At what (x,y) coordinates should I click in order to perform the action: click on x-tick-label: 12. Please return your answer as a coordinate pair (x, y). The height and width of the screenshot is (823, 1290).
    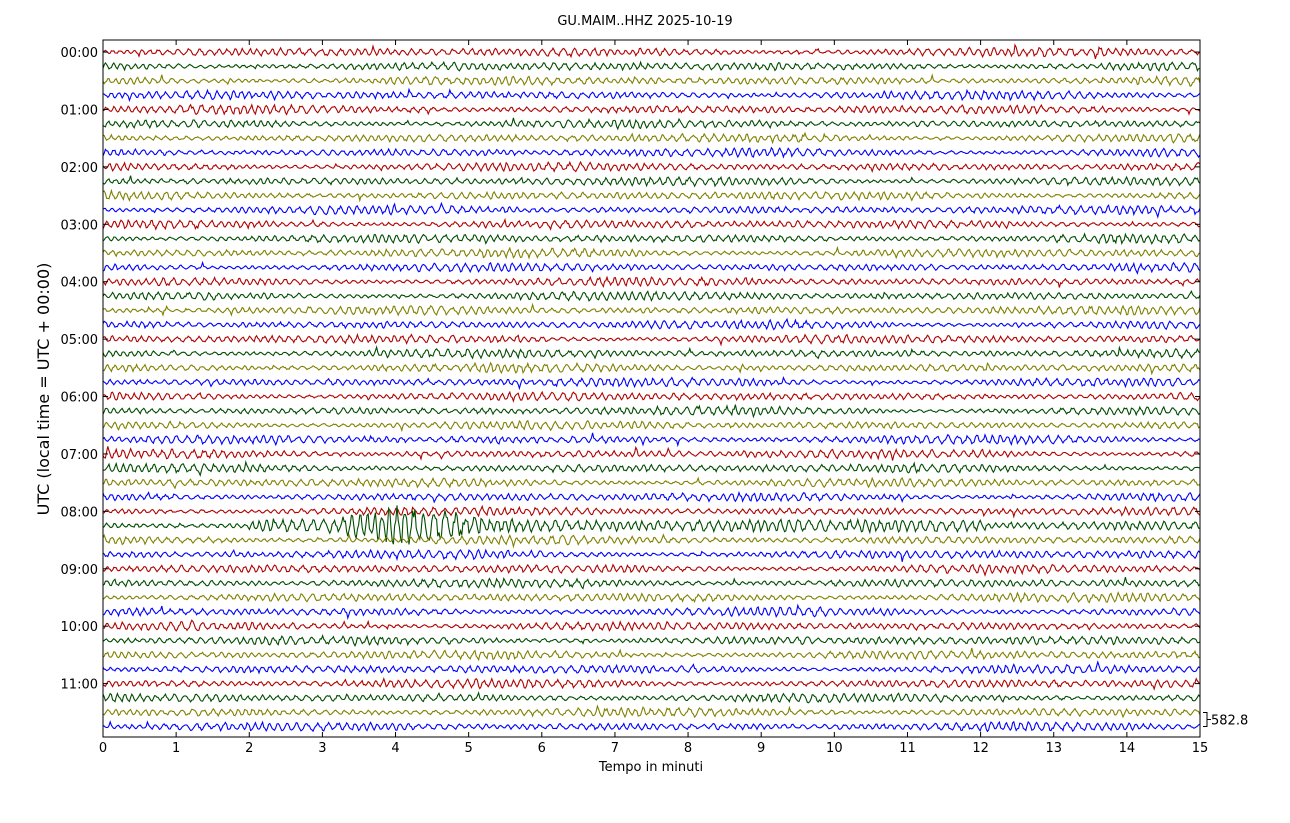
    Looking at the image, I should click on (980, 748).